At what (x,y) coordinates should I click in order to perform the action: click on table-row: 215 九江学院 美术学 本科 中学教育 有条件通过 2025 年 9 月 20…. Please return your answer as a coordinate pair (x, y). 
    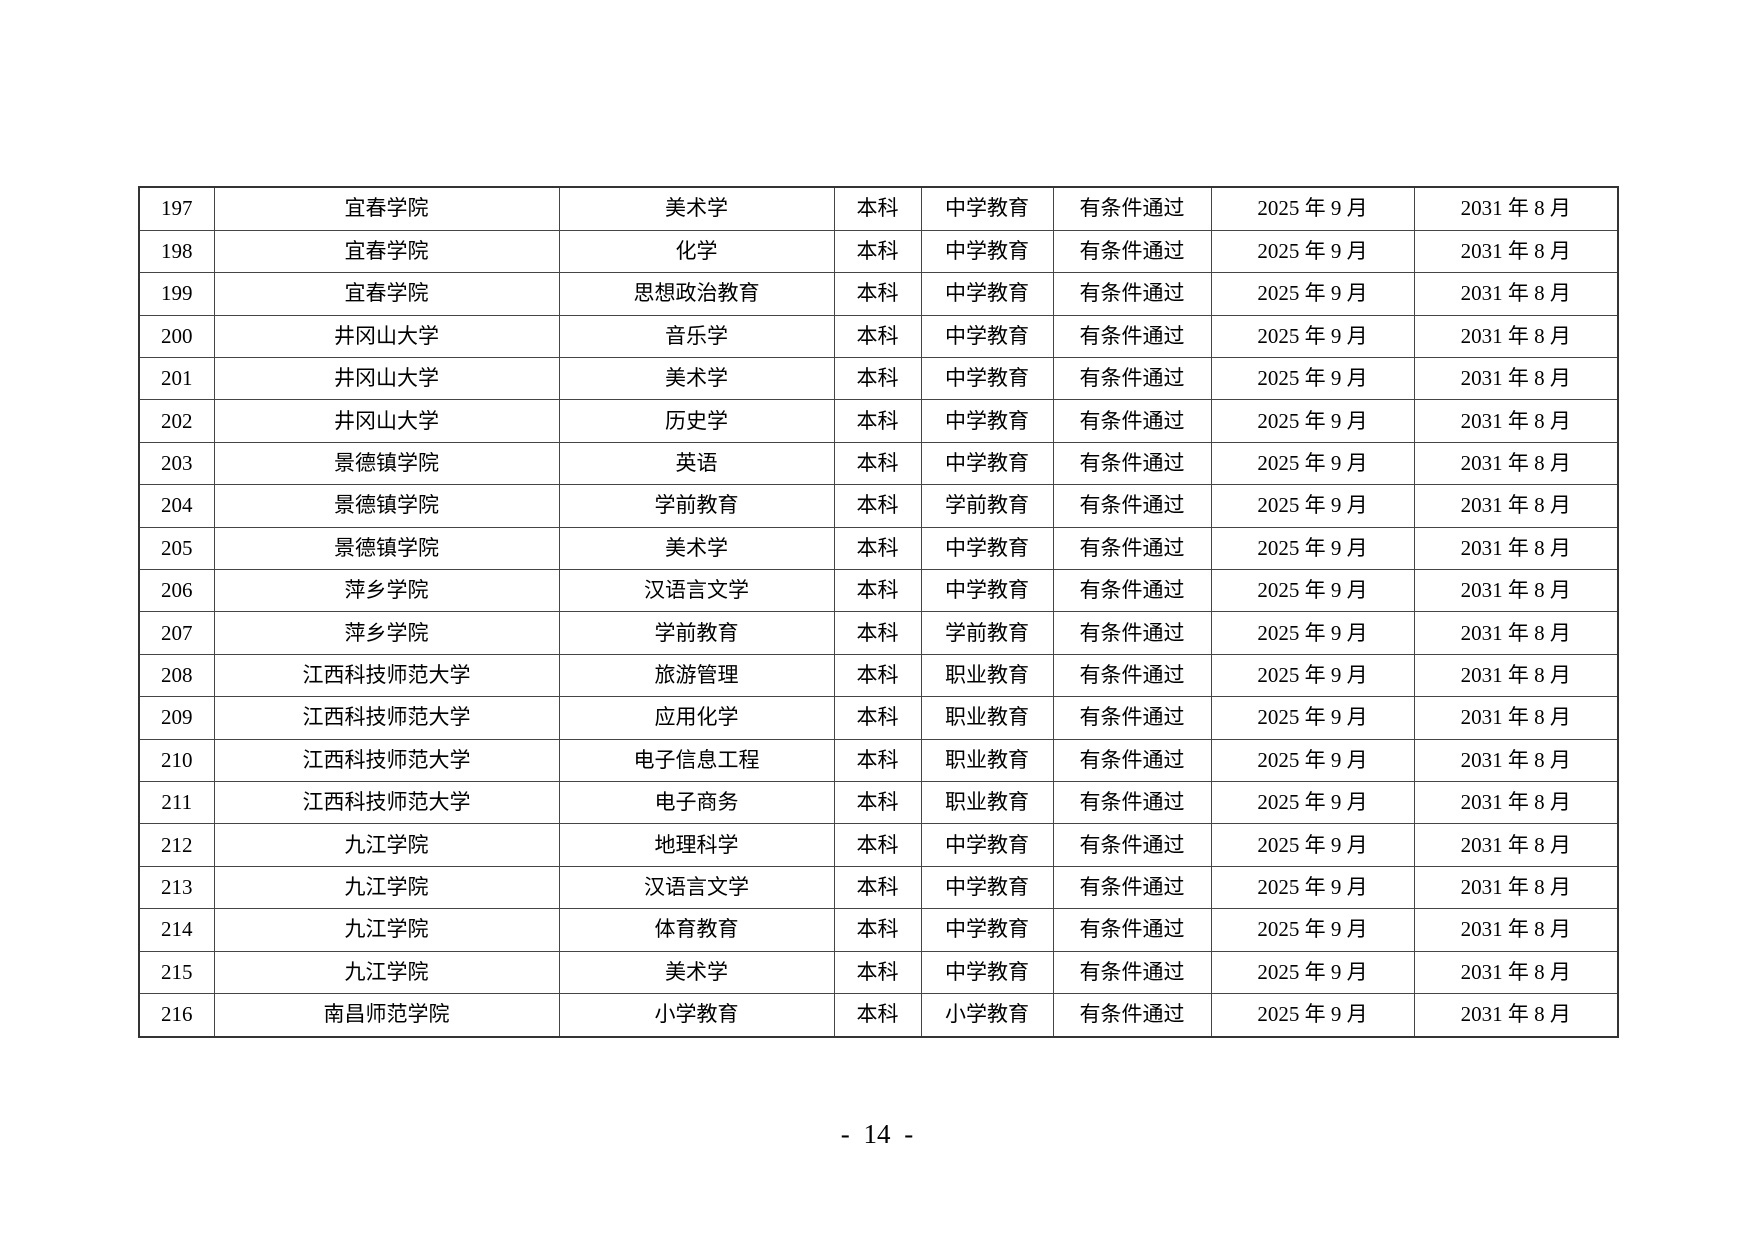
    Looking at the image, I should click on (878, 972).